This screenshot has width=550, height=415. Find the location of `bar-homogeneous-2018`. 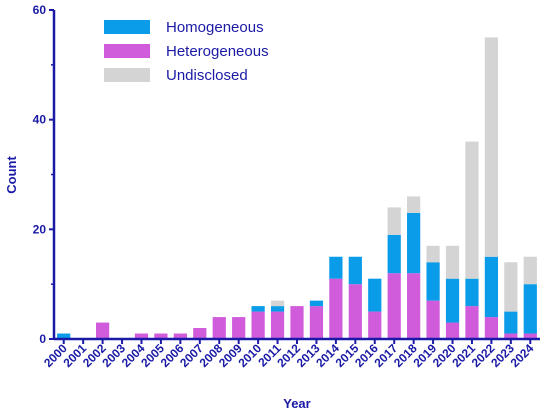

bar-homogeneous-2018 is located at coordinates (414, 243).